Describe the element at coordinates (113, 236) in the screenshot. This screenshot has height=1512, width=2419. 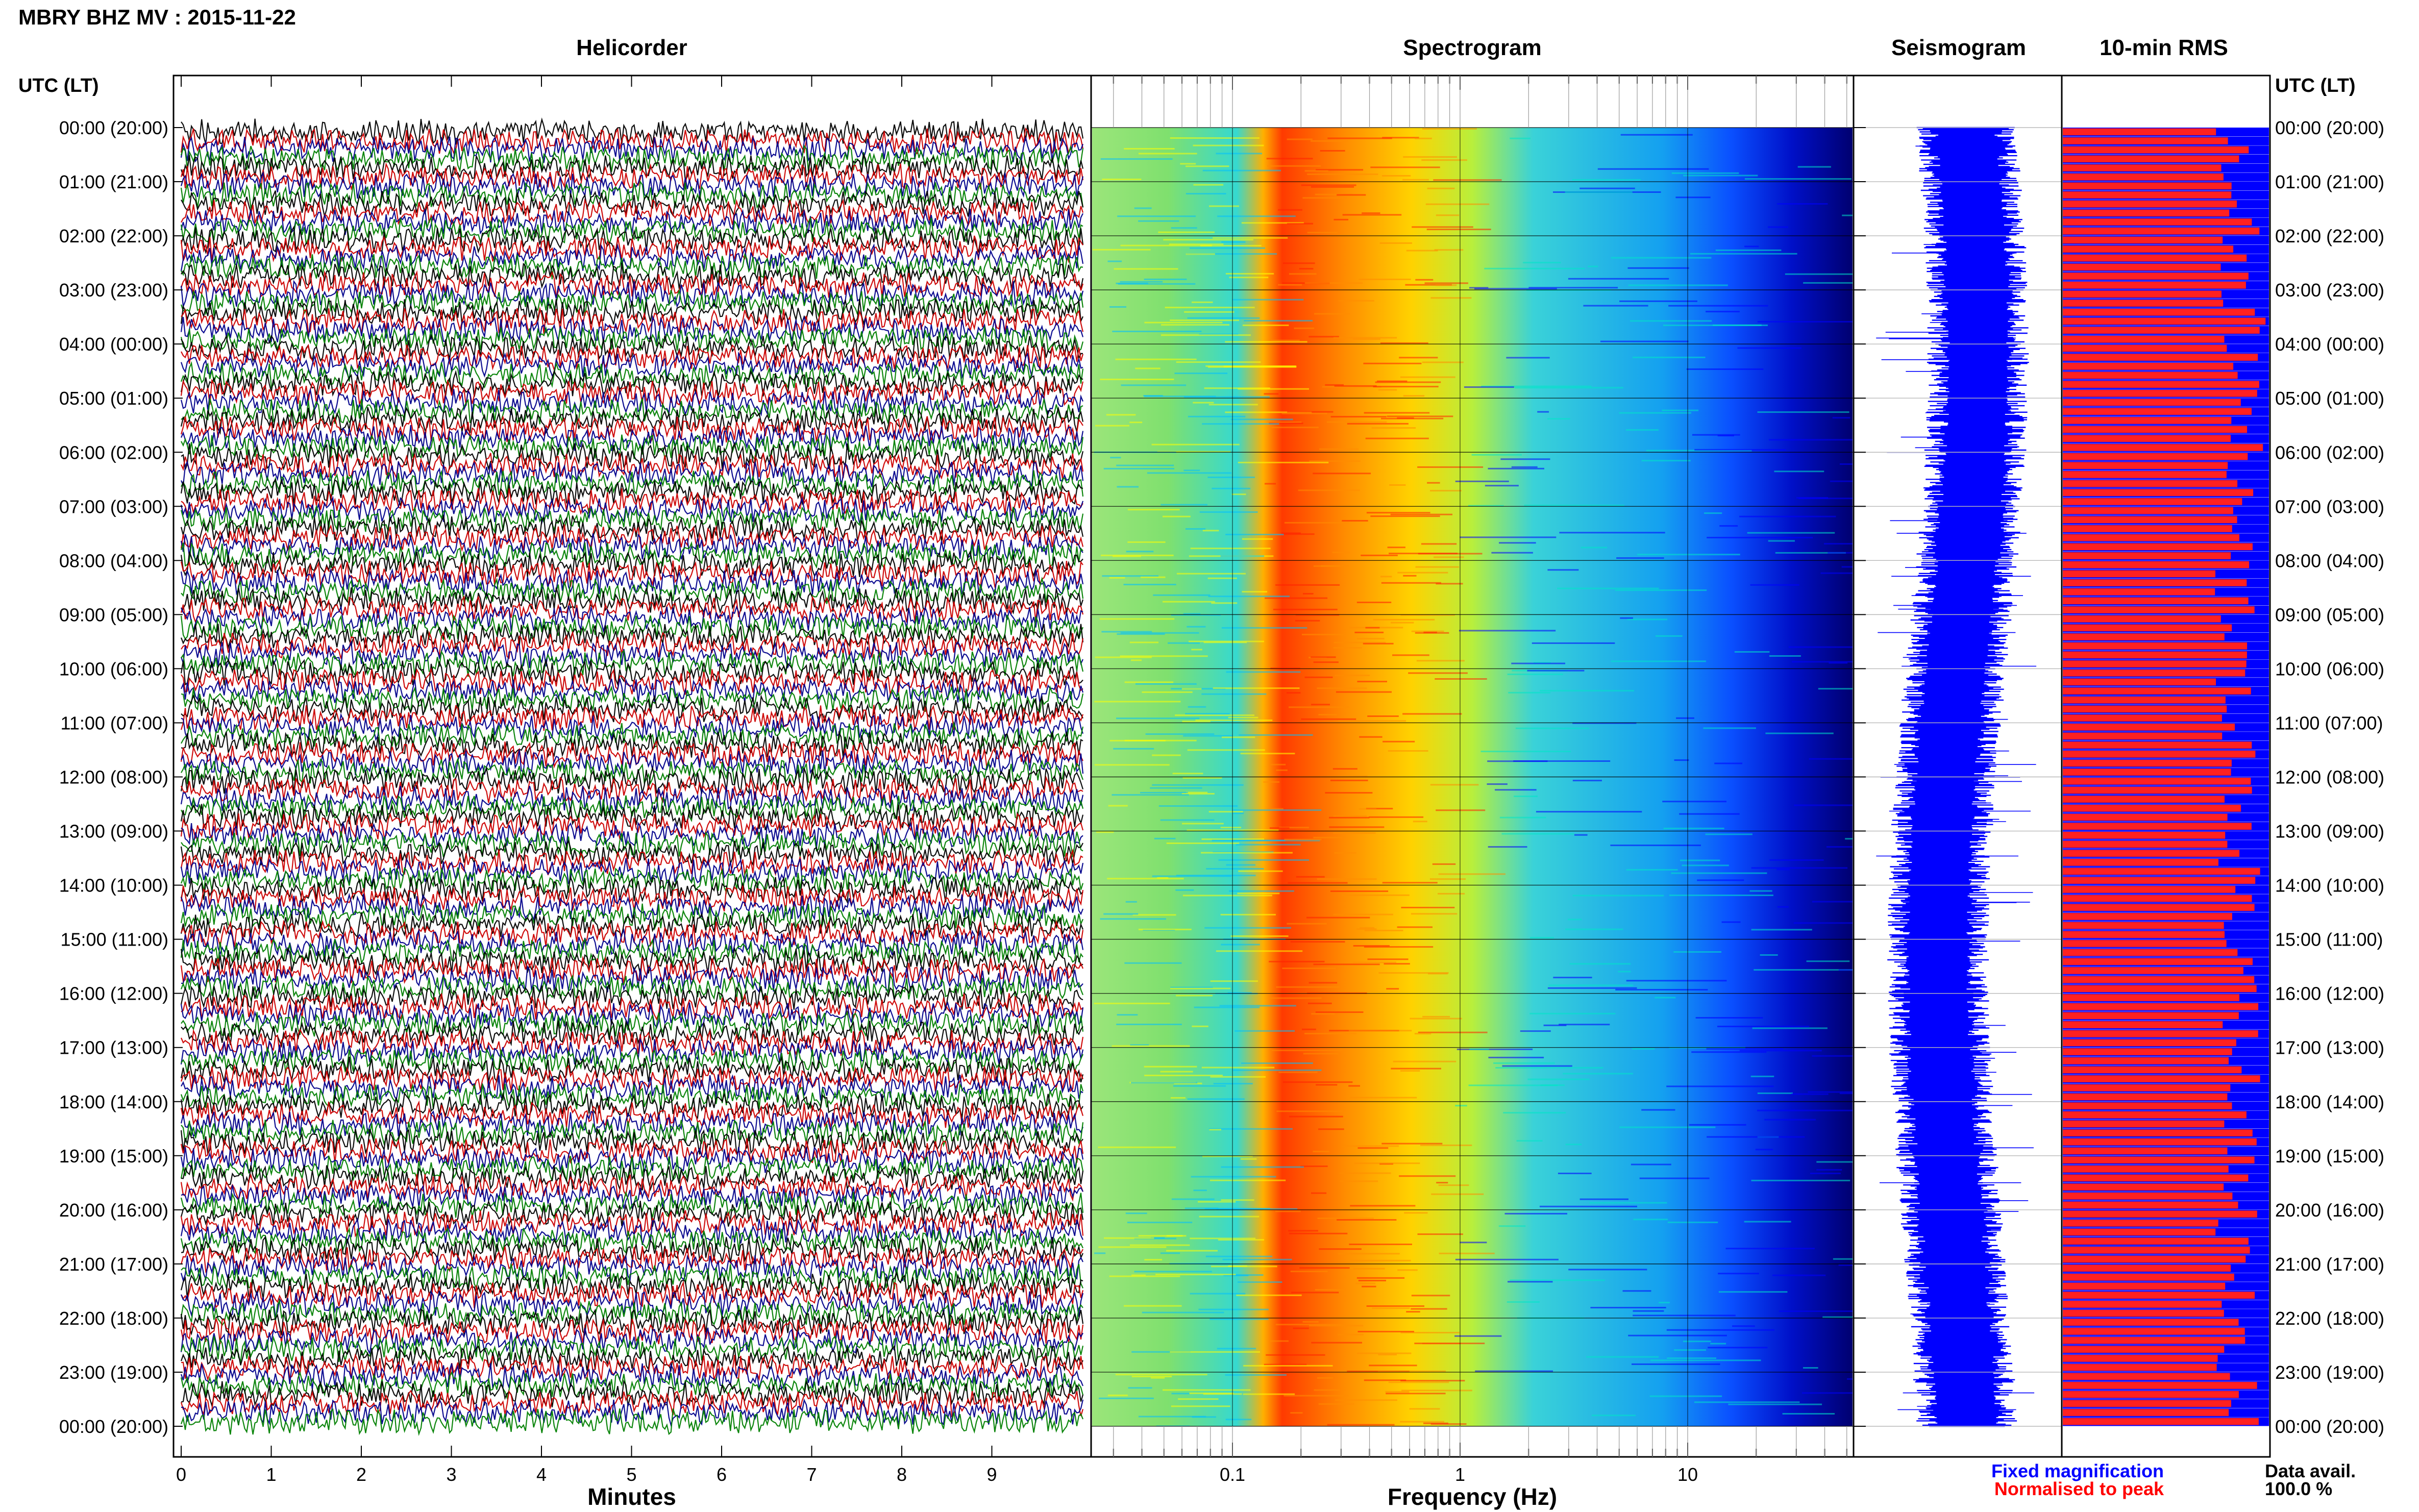
I see `time-tick-label-left: 02:00 (22:00)` at that location.